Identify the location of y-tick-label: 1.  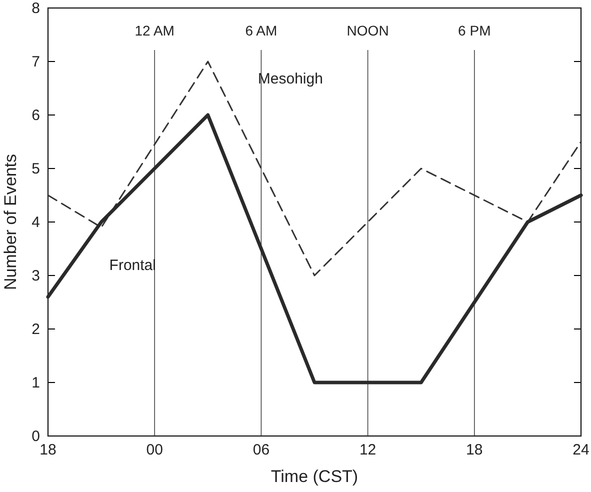
(36, 383).